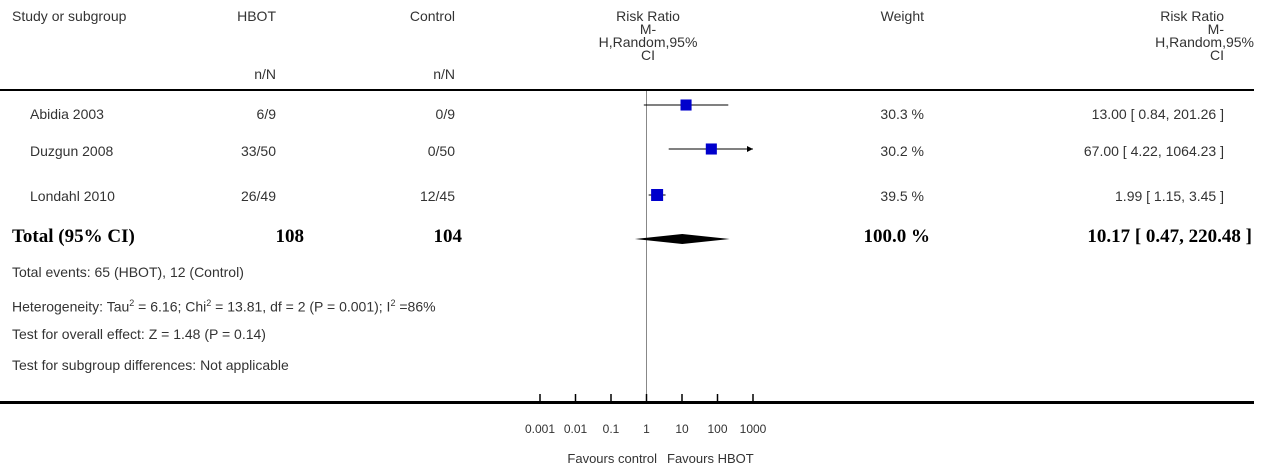  What do you see at coordinates (682, 429) in the screenshot?
I see `axis-tick-label: 10` at bounding box center [682, 429].